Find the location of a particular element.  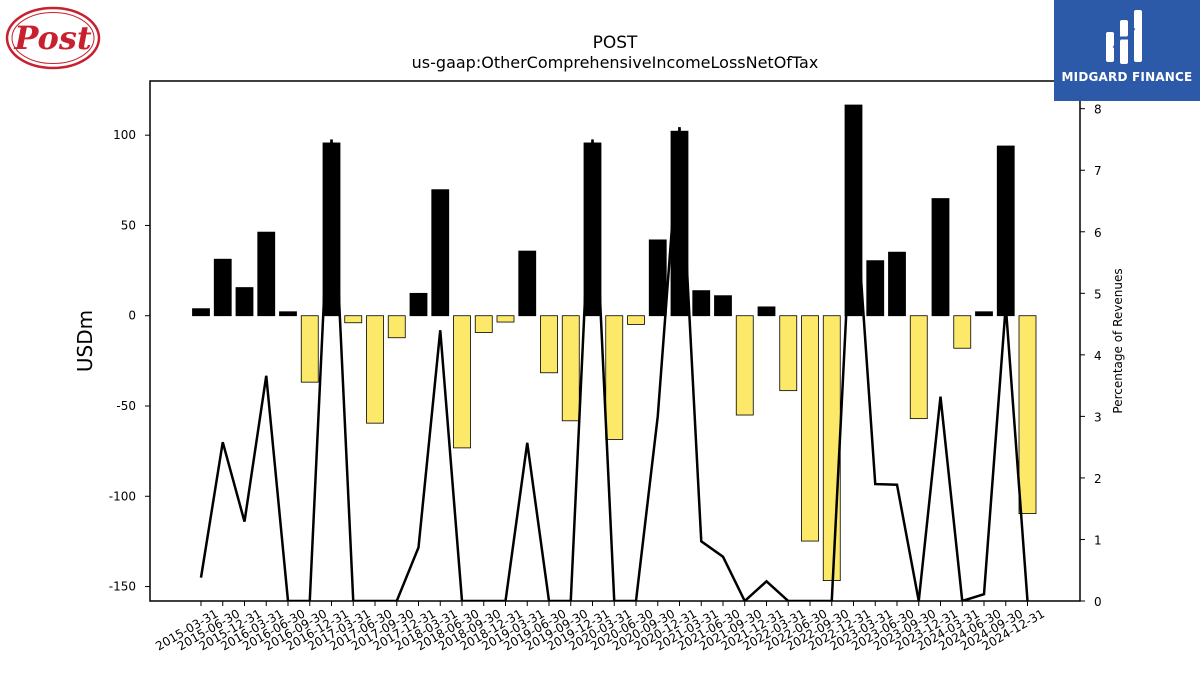

y2-tick-label: 5 is located at coordinates (1098, 294).